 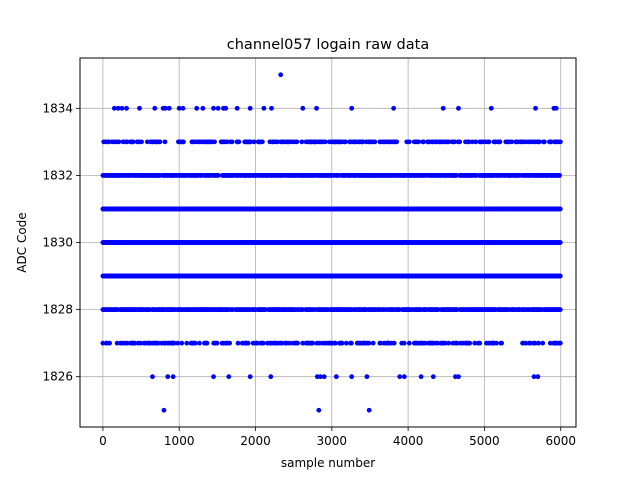 What do you see at coordinates (328, 45) in the screenshot?
I see `chart-title: channel057 logain raw data` at bounding box center [328, 45].